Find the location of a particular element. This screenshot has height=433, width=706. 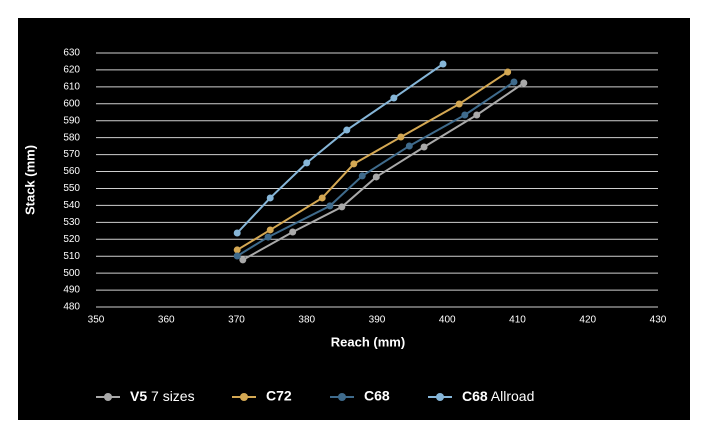

y-tick-label: 600 is located at coordinates (71, 103).